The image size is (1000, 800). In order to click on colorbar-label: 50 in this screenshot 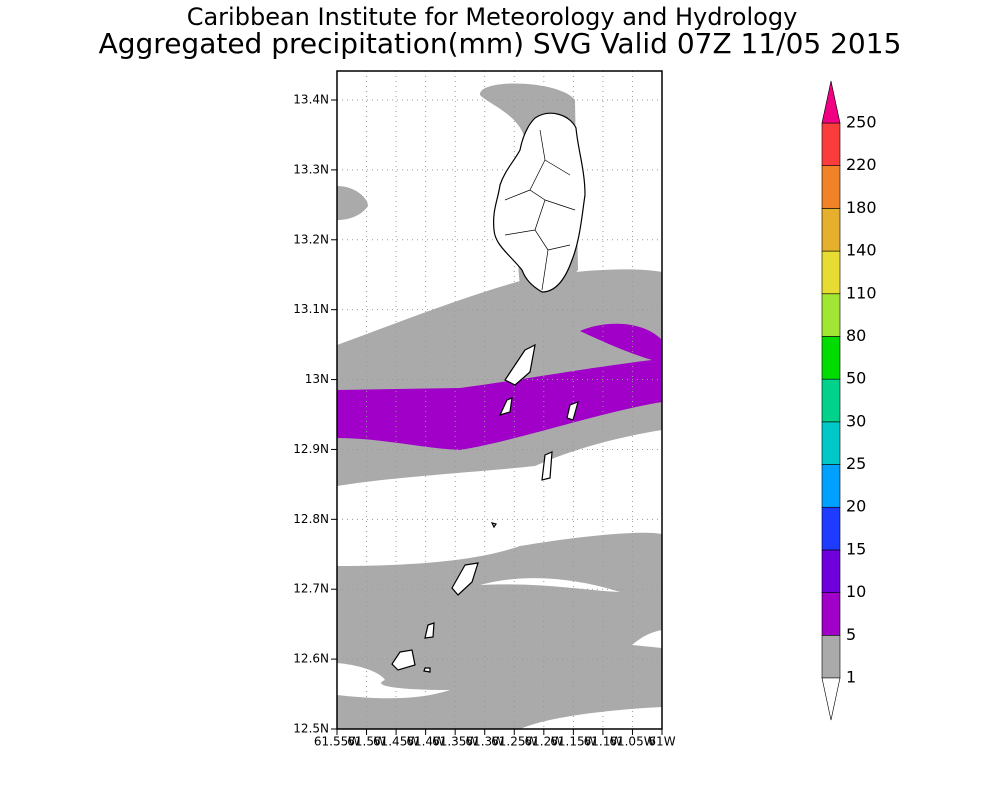, I will do `click(856, 378)`.